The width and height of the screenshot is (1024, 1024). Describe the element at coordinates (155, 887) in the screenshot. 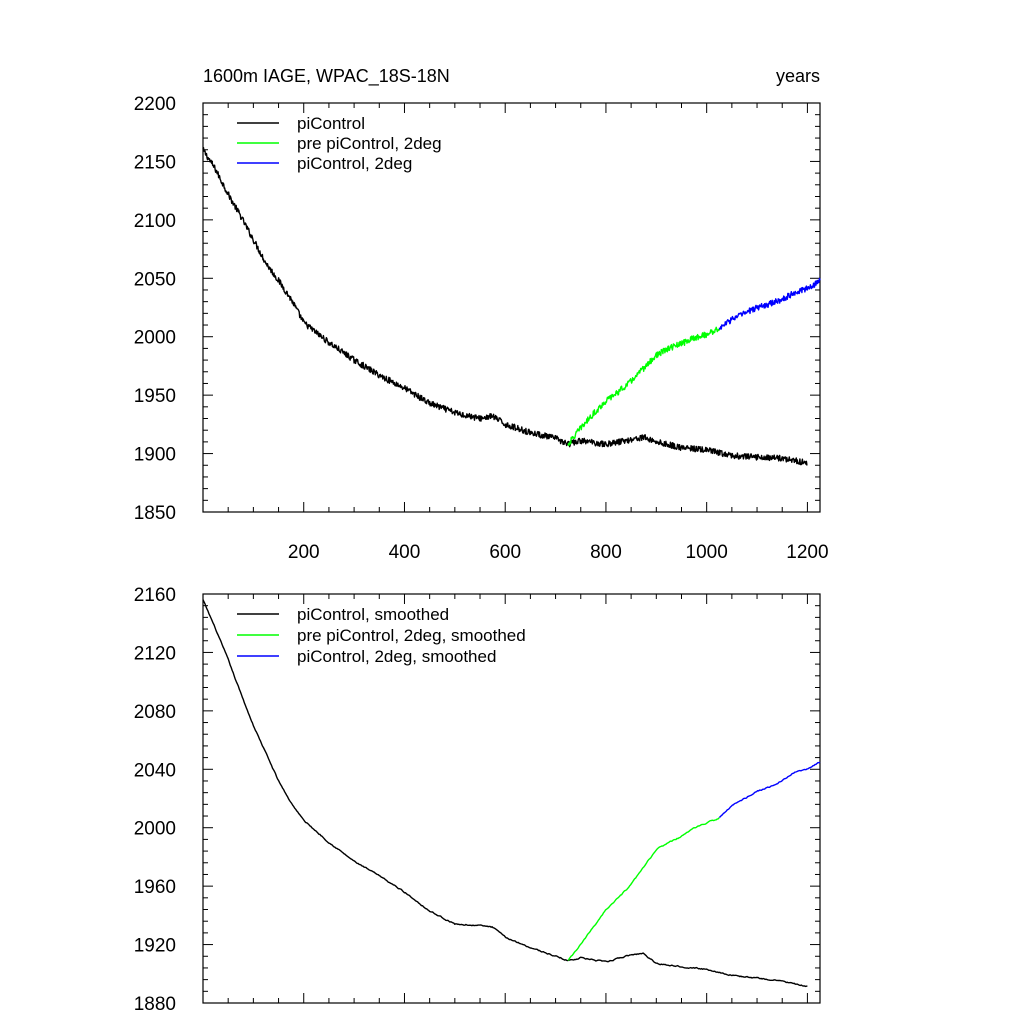

I see `y-tick-label: 1960` at that location.